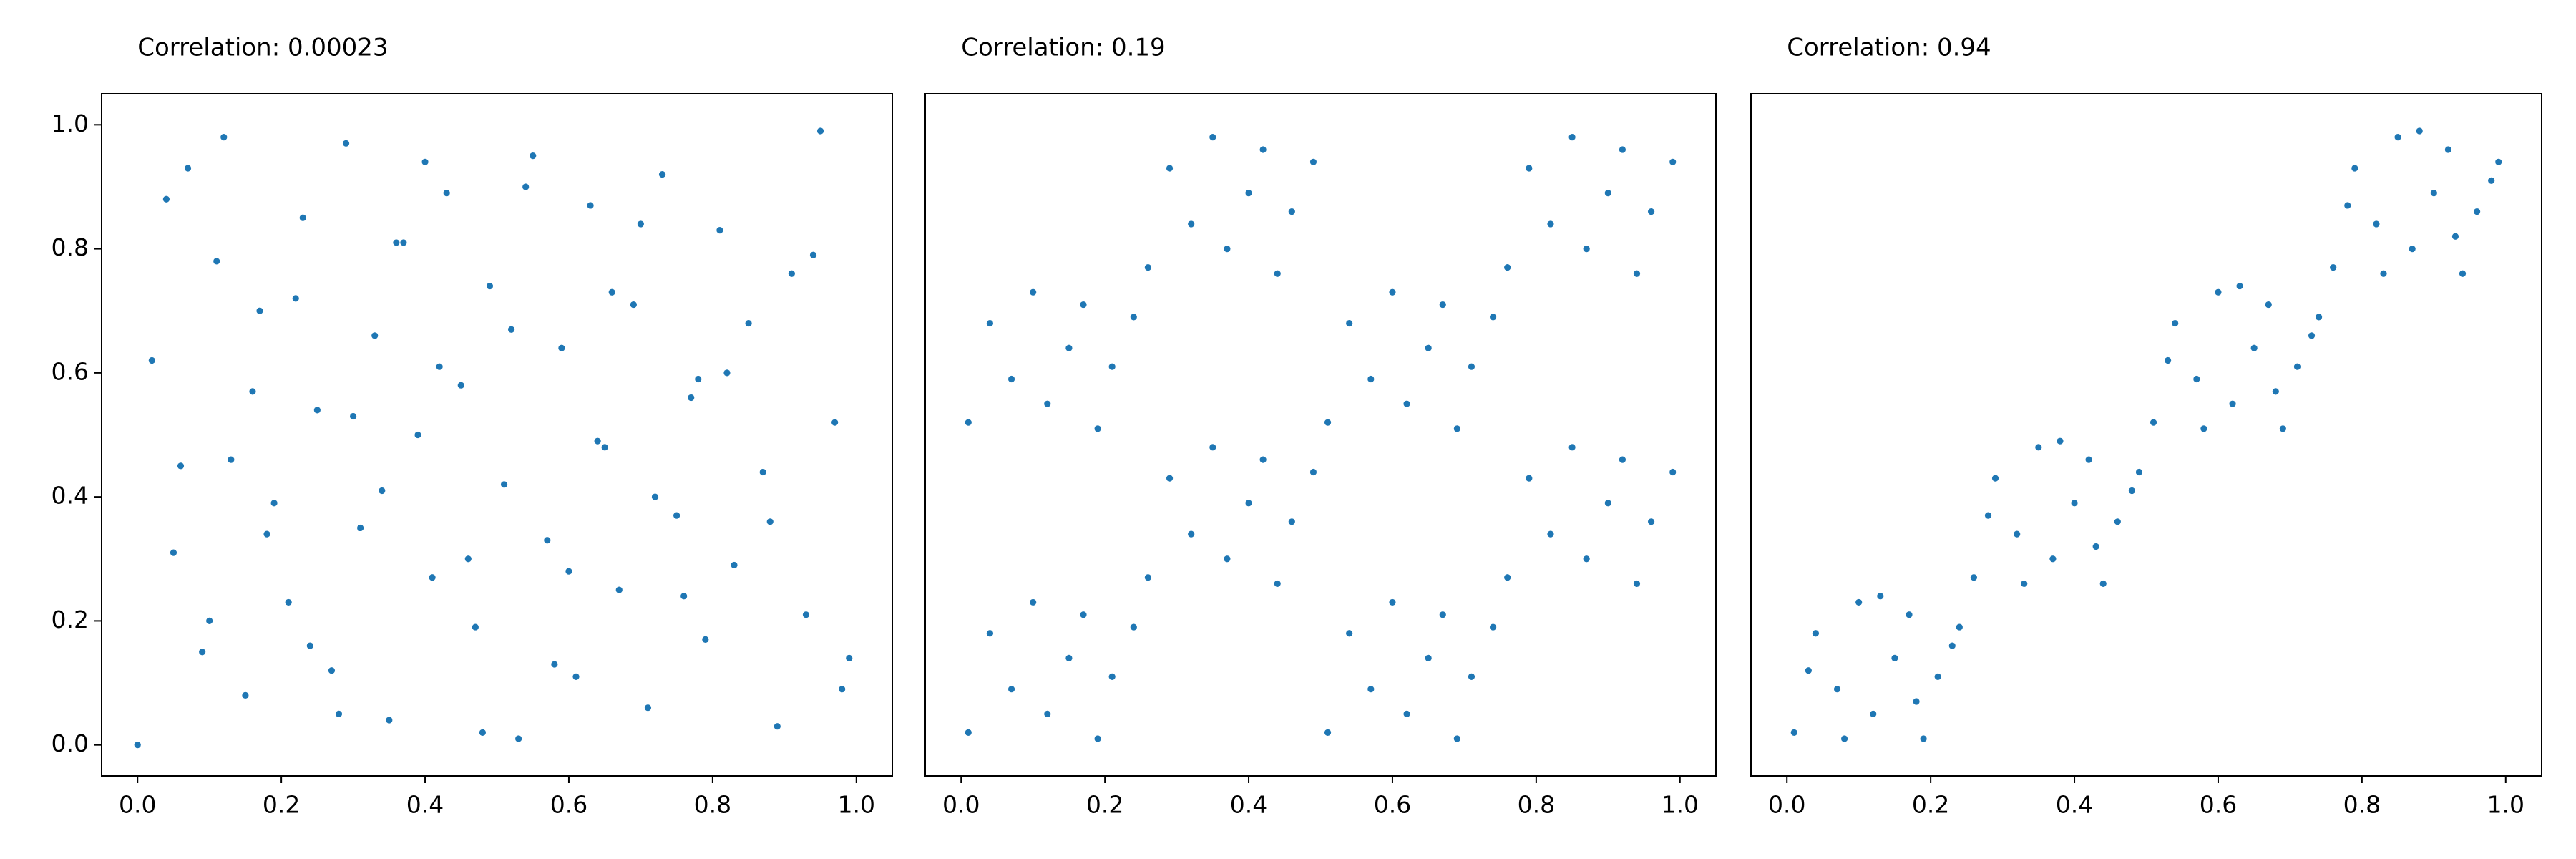 This screenshot has width=2576, height=859. I want to click on chart-title: Correlation: 0.94, so click(1889, 48).